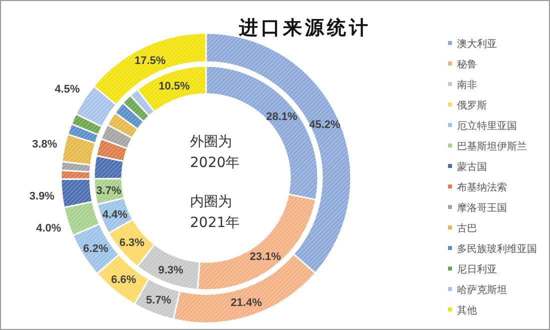 This screenshot has width=550, height=330. What do you see at coordinates (246, 303) in the screenshot?
I see `data-label: 21.4%` at bounding box center [246, 303].